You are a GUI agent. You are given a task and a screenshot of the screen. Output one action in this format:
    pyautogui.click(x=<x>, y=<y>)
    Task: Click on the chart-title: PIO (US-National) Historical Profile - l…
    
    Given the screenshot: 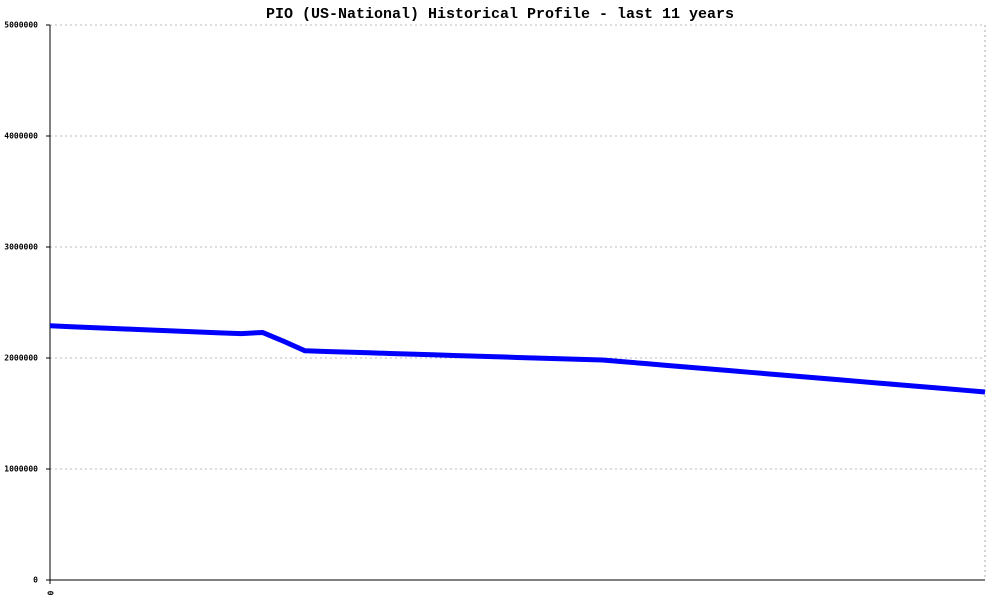 What is the action you would take?
    pyautogui.click(x=500, y=14)
    